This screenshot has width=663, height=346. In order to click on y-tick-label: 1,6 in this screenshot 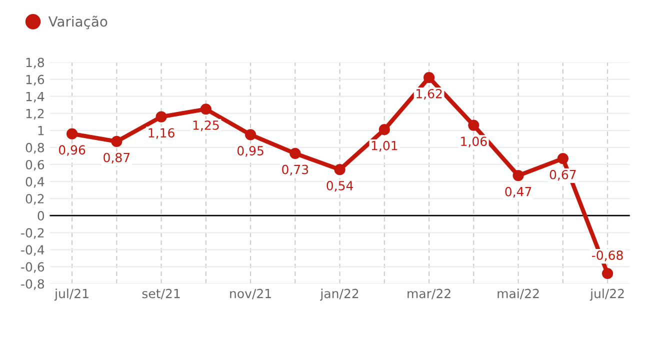, I will do `click(35, 80)`.